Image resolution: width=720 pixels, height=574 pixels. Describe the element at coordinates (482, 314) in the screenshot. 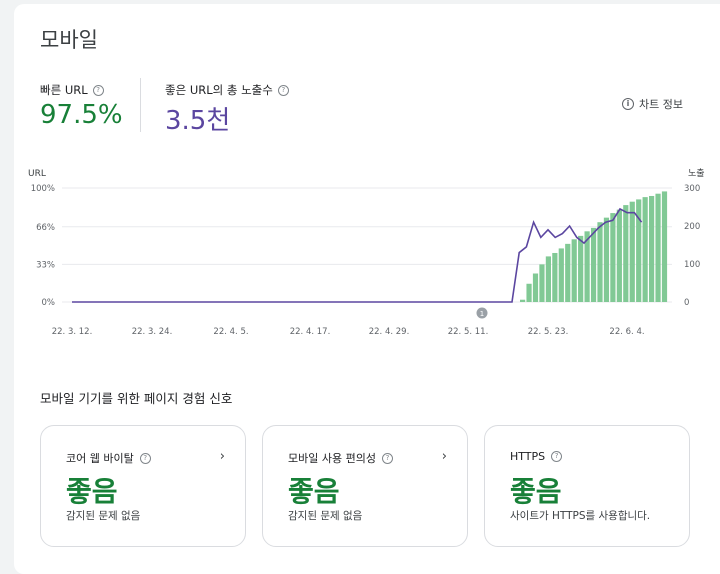

I see `annotation-label: 1` at that location.